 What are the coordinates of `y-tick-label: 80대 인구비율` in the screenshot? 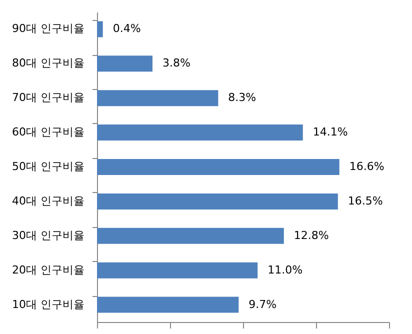 It's located at (48, 63).